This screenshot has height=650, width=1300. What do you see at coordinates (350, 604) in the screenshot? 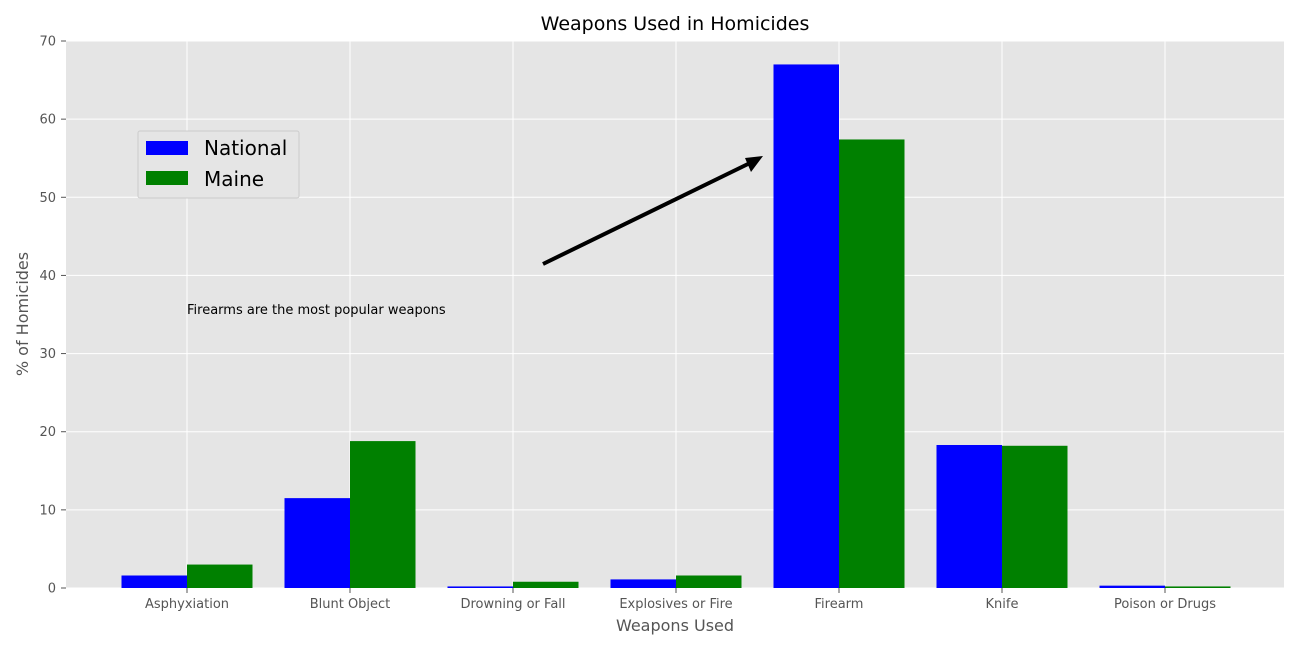
I see `x-tick-label: Blunt Object` at bounding box center [350, 604].